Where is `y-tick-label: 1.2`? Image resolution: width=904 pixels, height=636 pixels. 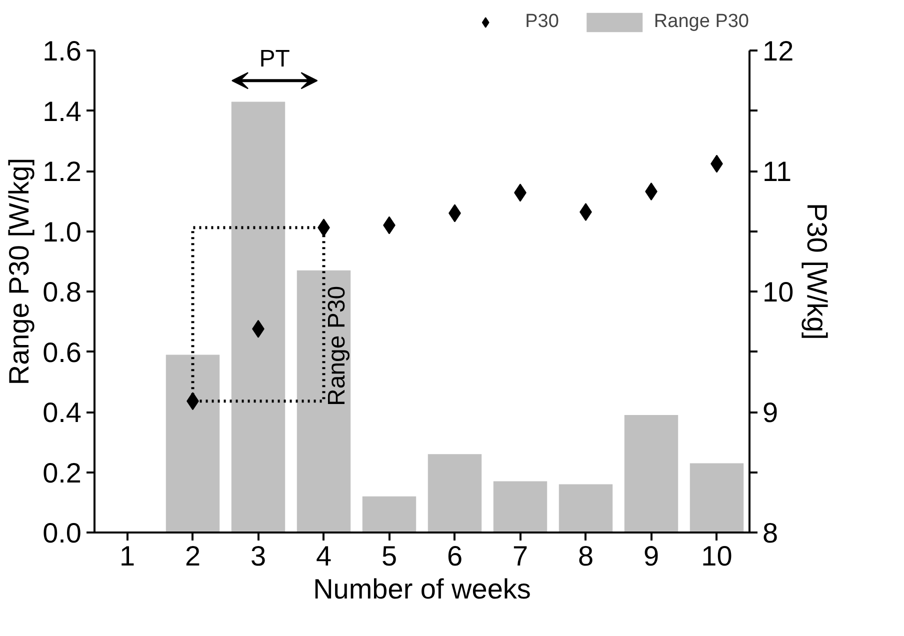 y-tick-label: 1.2 is located at coordinates (62, 171).